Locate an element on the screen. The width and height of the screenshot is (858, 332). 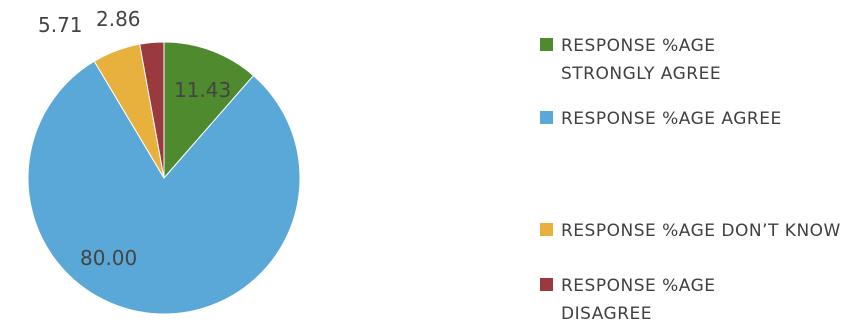
legend-item-agree: RESPONSE %AGE AGREE is located at coordinates (695, 119).